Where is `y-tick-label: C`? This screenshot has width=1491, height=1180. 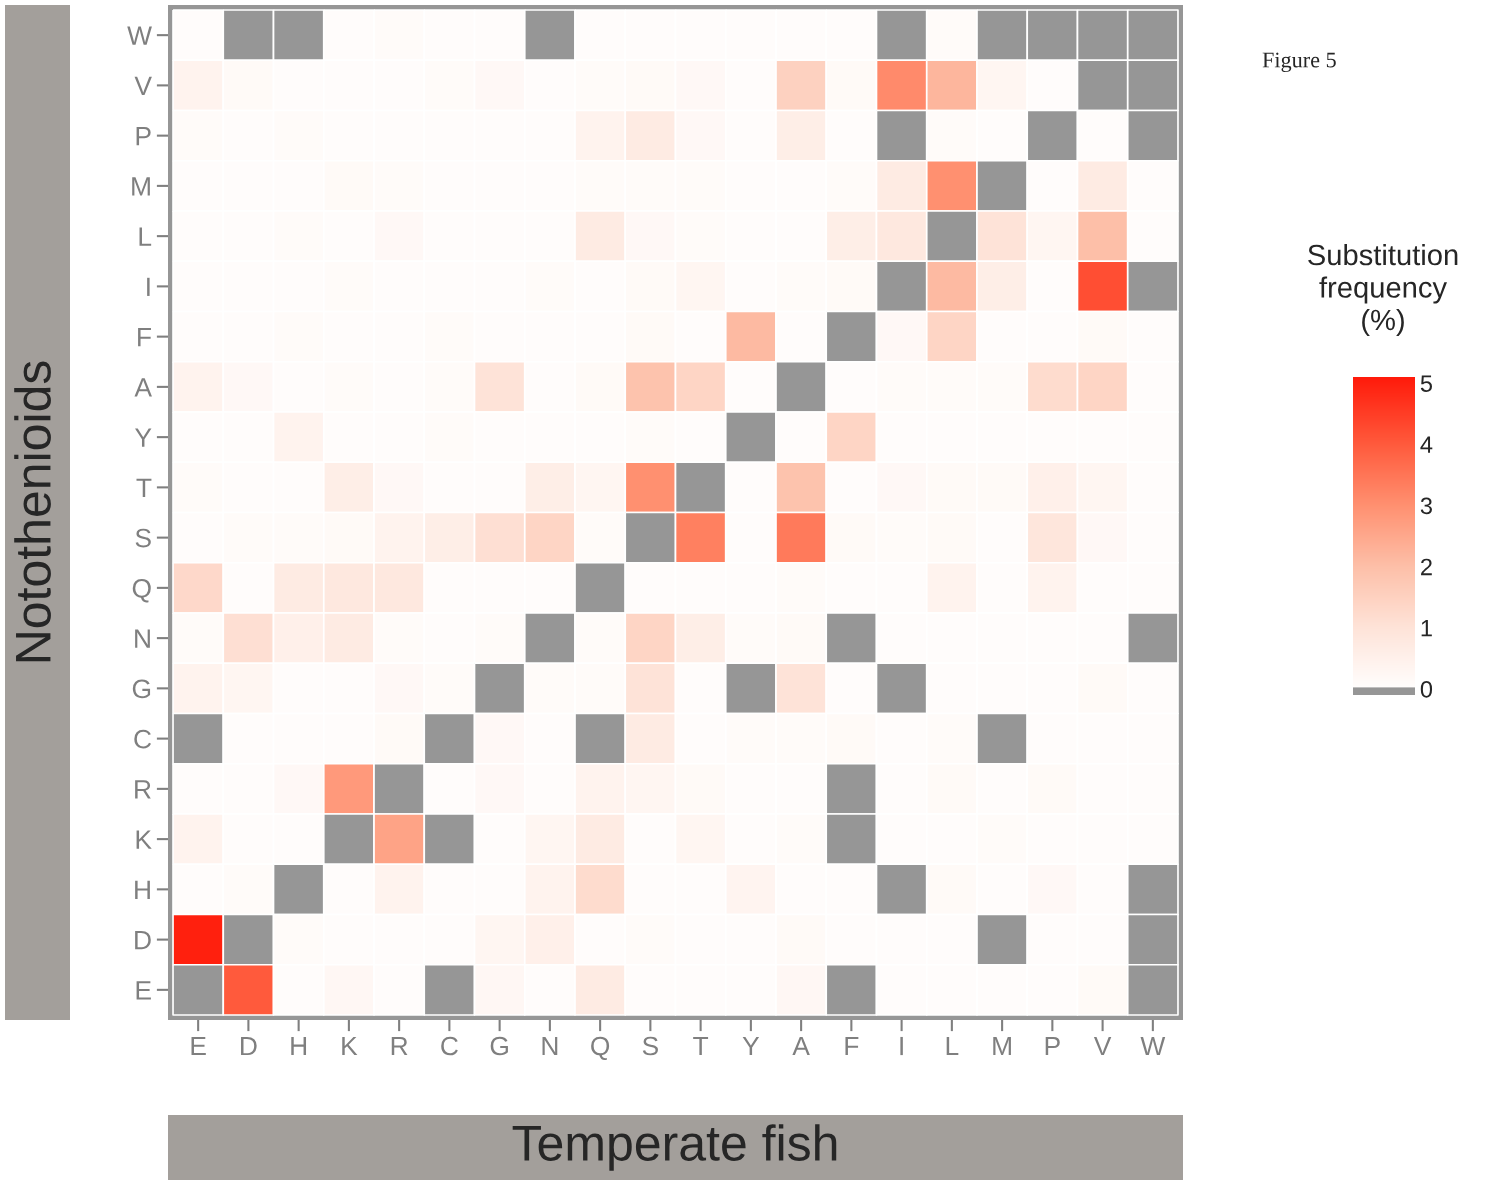 y-tick-label: C is located at coordinates (143, 739).